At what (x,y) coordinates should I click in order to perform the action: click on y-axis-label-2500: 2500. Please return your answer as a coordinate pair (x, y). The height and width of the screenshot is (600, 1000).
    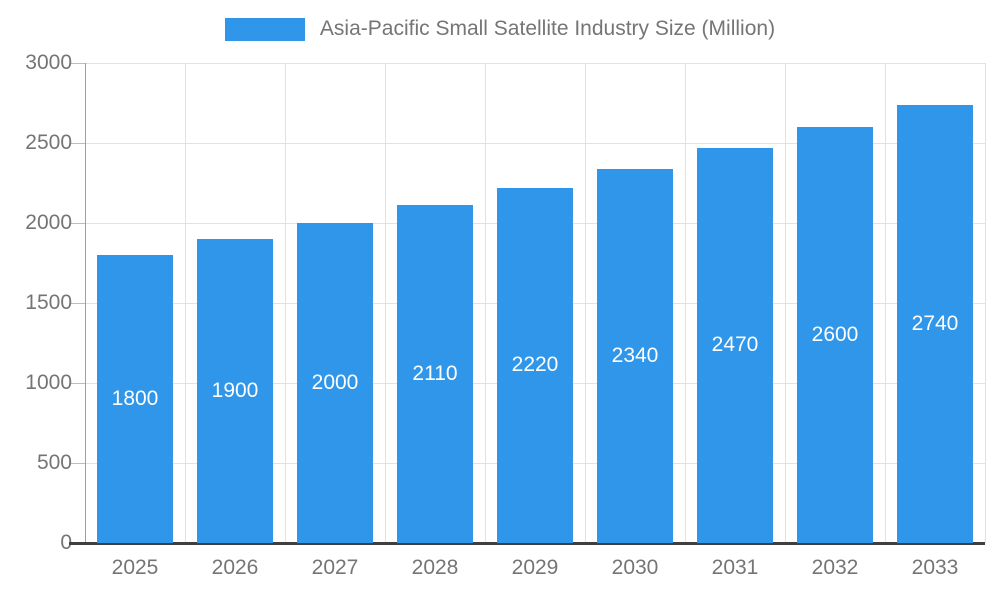
    Looking at the image, I should click on (48, 142).